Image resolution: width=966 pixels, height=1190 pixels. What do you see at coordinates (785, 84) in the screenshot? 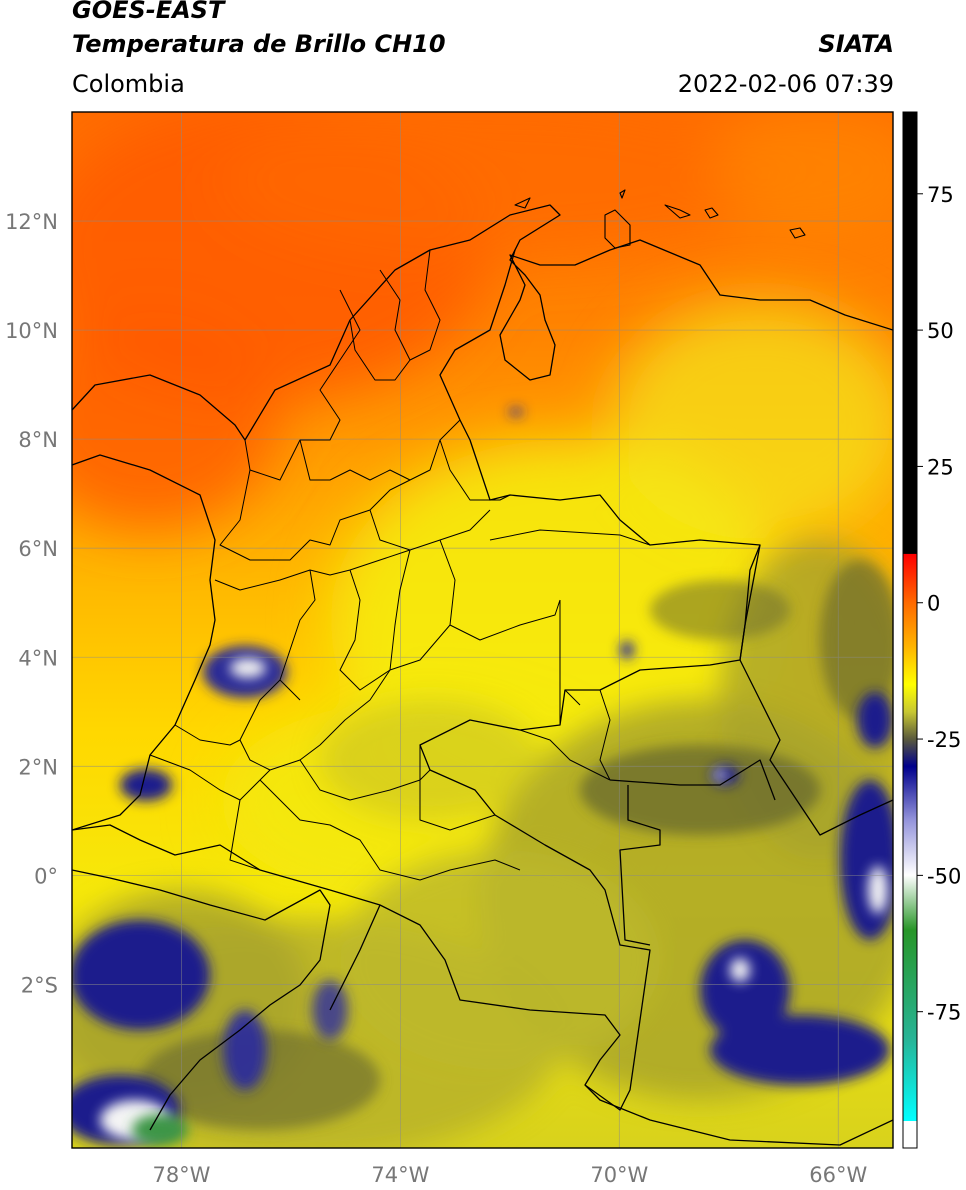
I see `datetime-label: 2022-02-06 07:39` at bounding box center [785, 84].